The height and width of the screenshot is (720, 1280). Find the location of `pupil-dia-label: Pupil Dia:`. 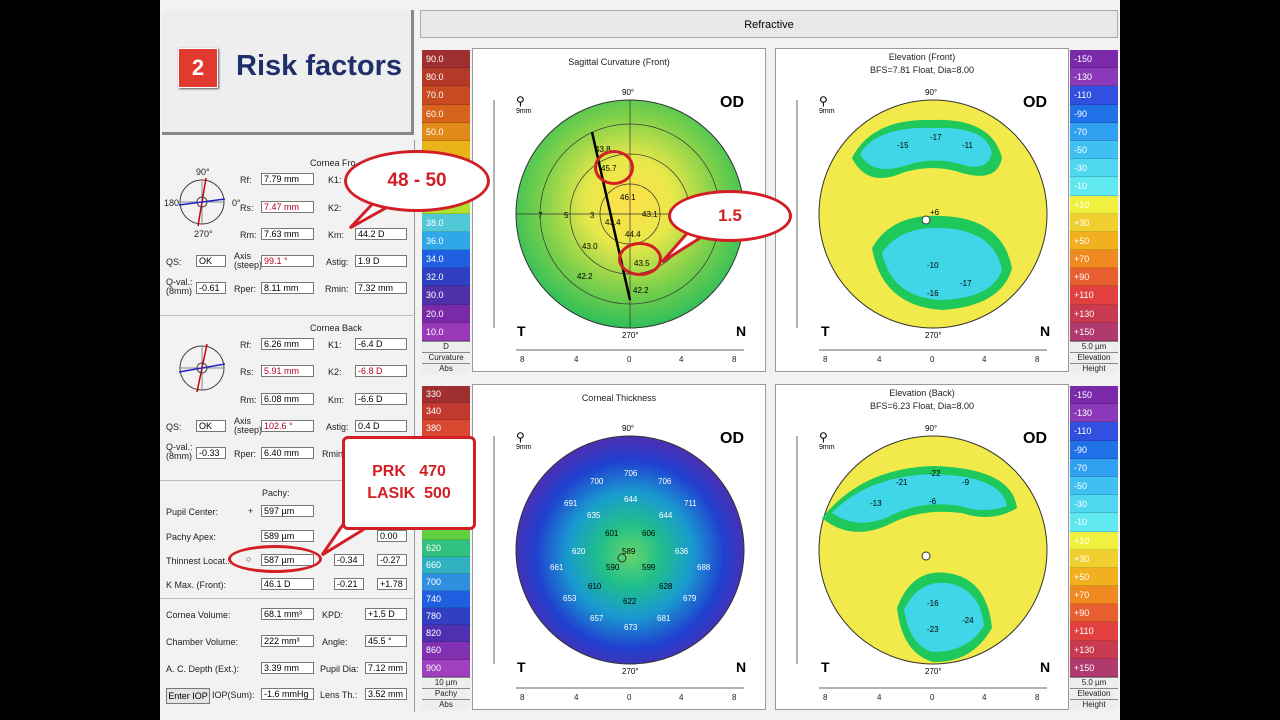

pupil-dia-label: Pupil Dia: is located at coordinates (339, 669).